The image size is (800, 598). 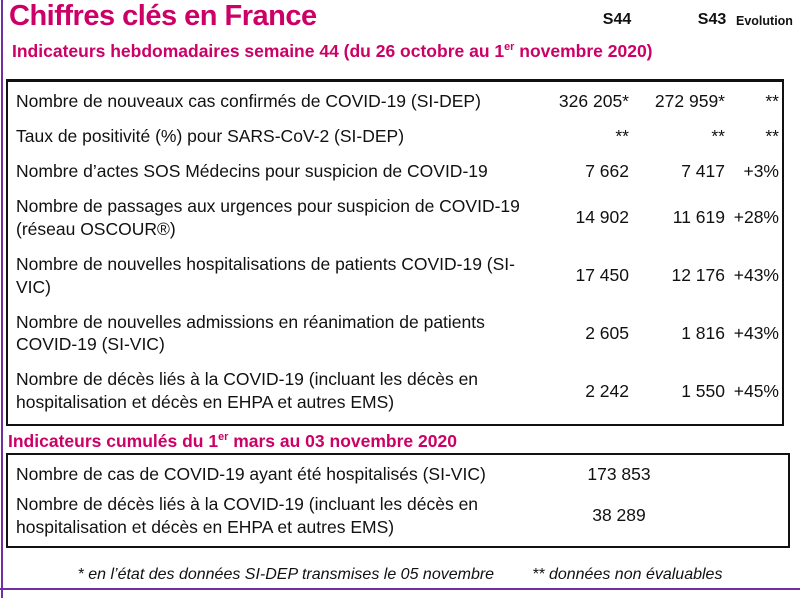 What do you see at coordinates (509, 47) in the screenshot?
I see `weekly-heading-superscript: er` at bounding box center [509, 47].